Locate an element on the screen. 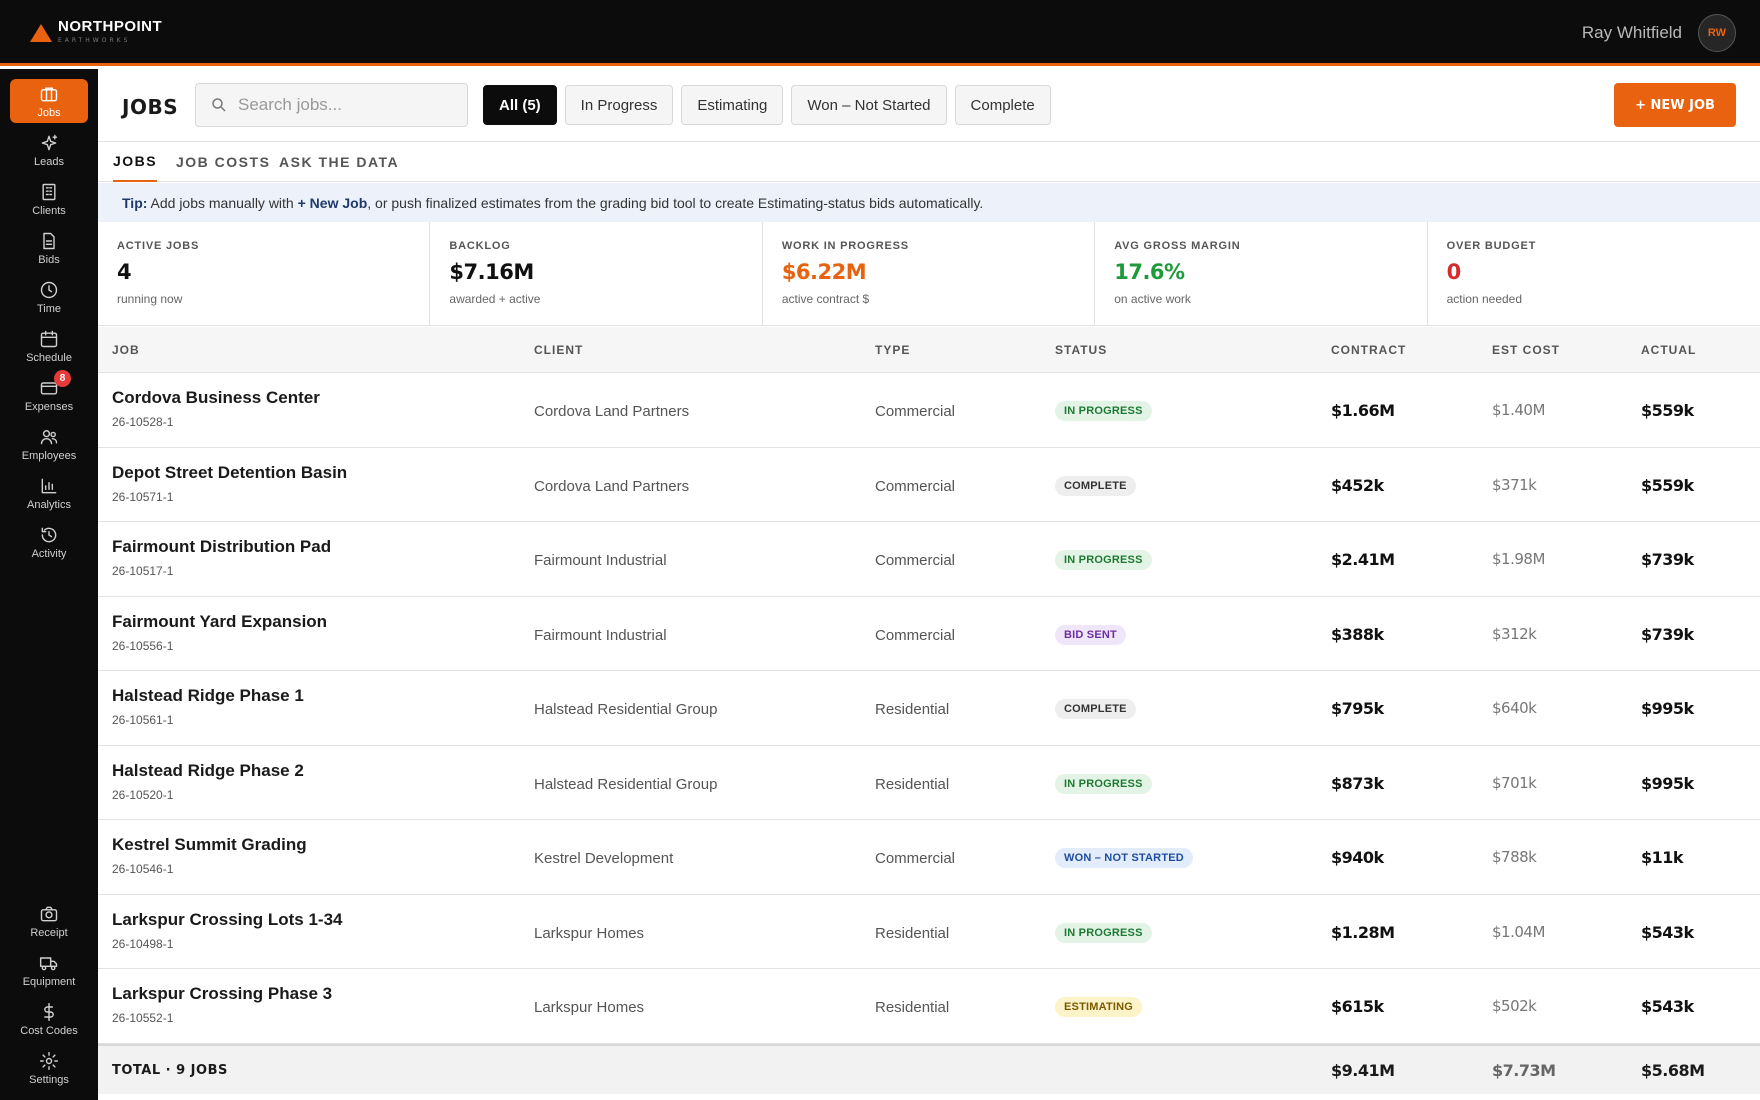 Image resolution: width=1760 pixels, height=1100 pixels. column-header-est-cost: EST COST is located at coordinates (1526, 350).